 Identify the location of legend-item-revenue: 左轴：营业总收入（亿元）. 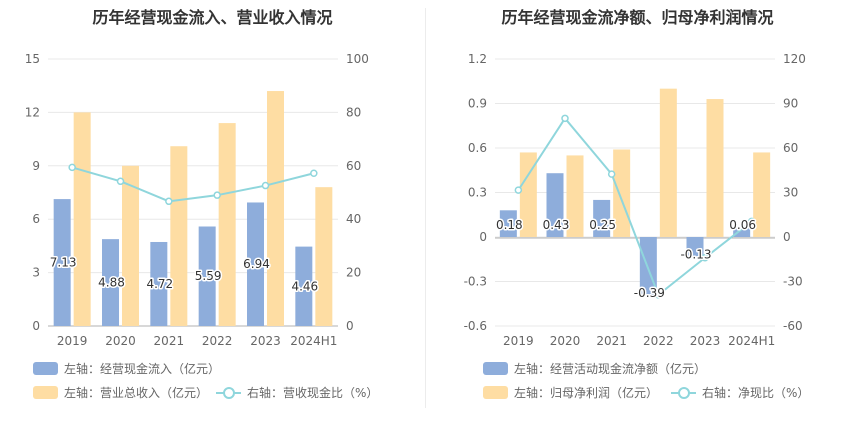
(120, 392).